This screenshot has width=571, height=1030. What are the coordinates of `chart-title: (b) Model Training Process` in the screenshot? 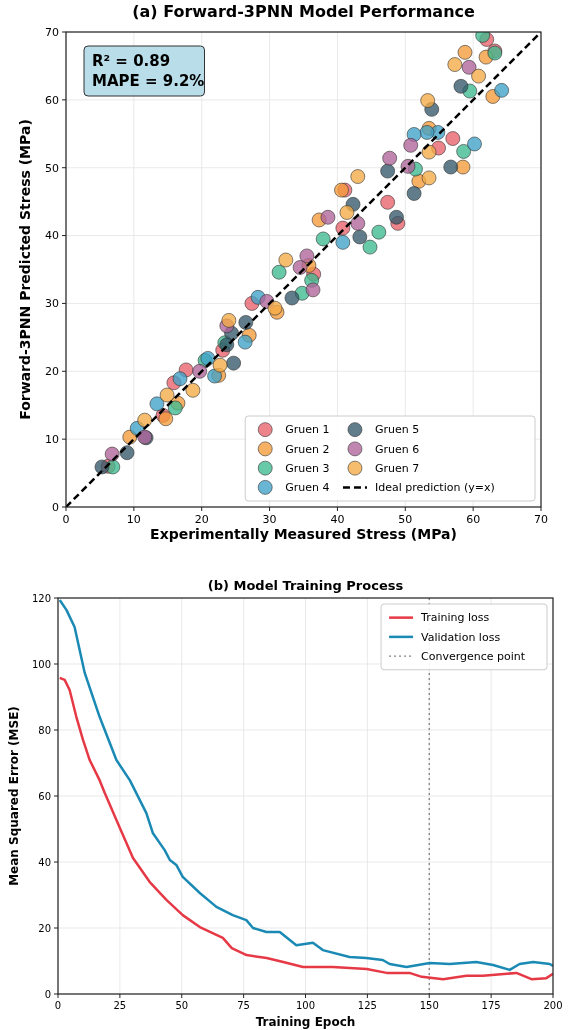 It's located at (305, 585).